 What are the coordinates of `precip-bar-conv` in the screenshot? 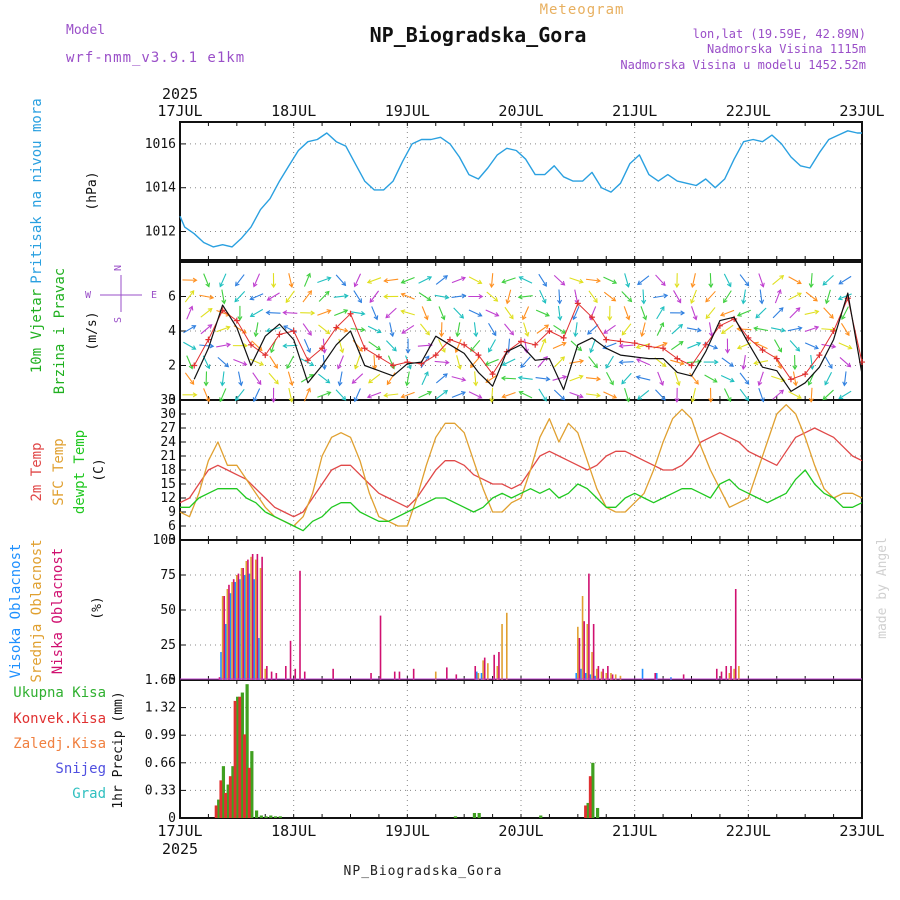 It's located at (585, 811).